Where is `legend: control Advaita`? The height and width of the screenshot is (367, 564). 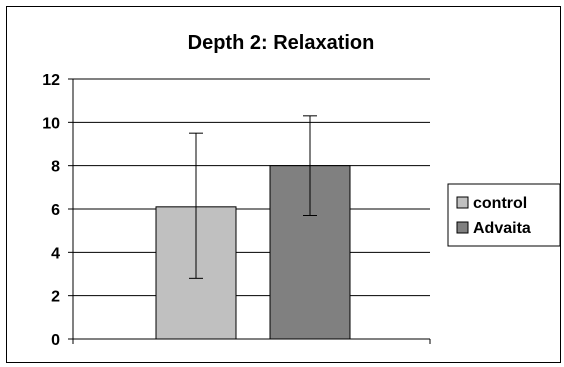
legend: control Advaita is located at coordinates (504, 215).